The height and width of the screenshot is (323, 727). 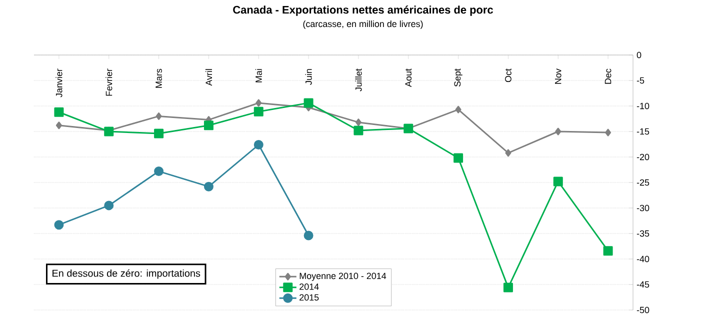 What do you see at coordinates (643, 233) in the screenshot?
I see `y-tick-label: -35` at bounding box center [643, 233].